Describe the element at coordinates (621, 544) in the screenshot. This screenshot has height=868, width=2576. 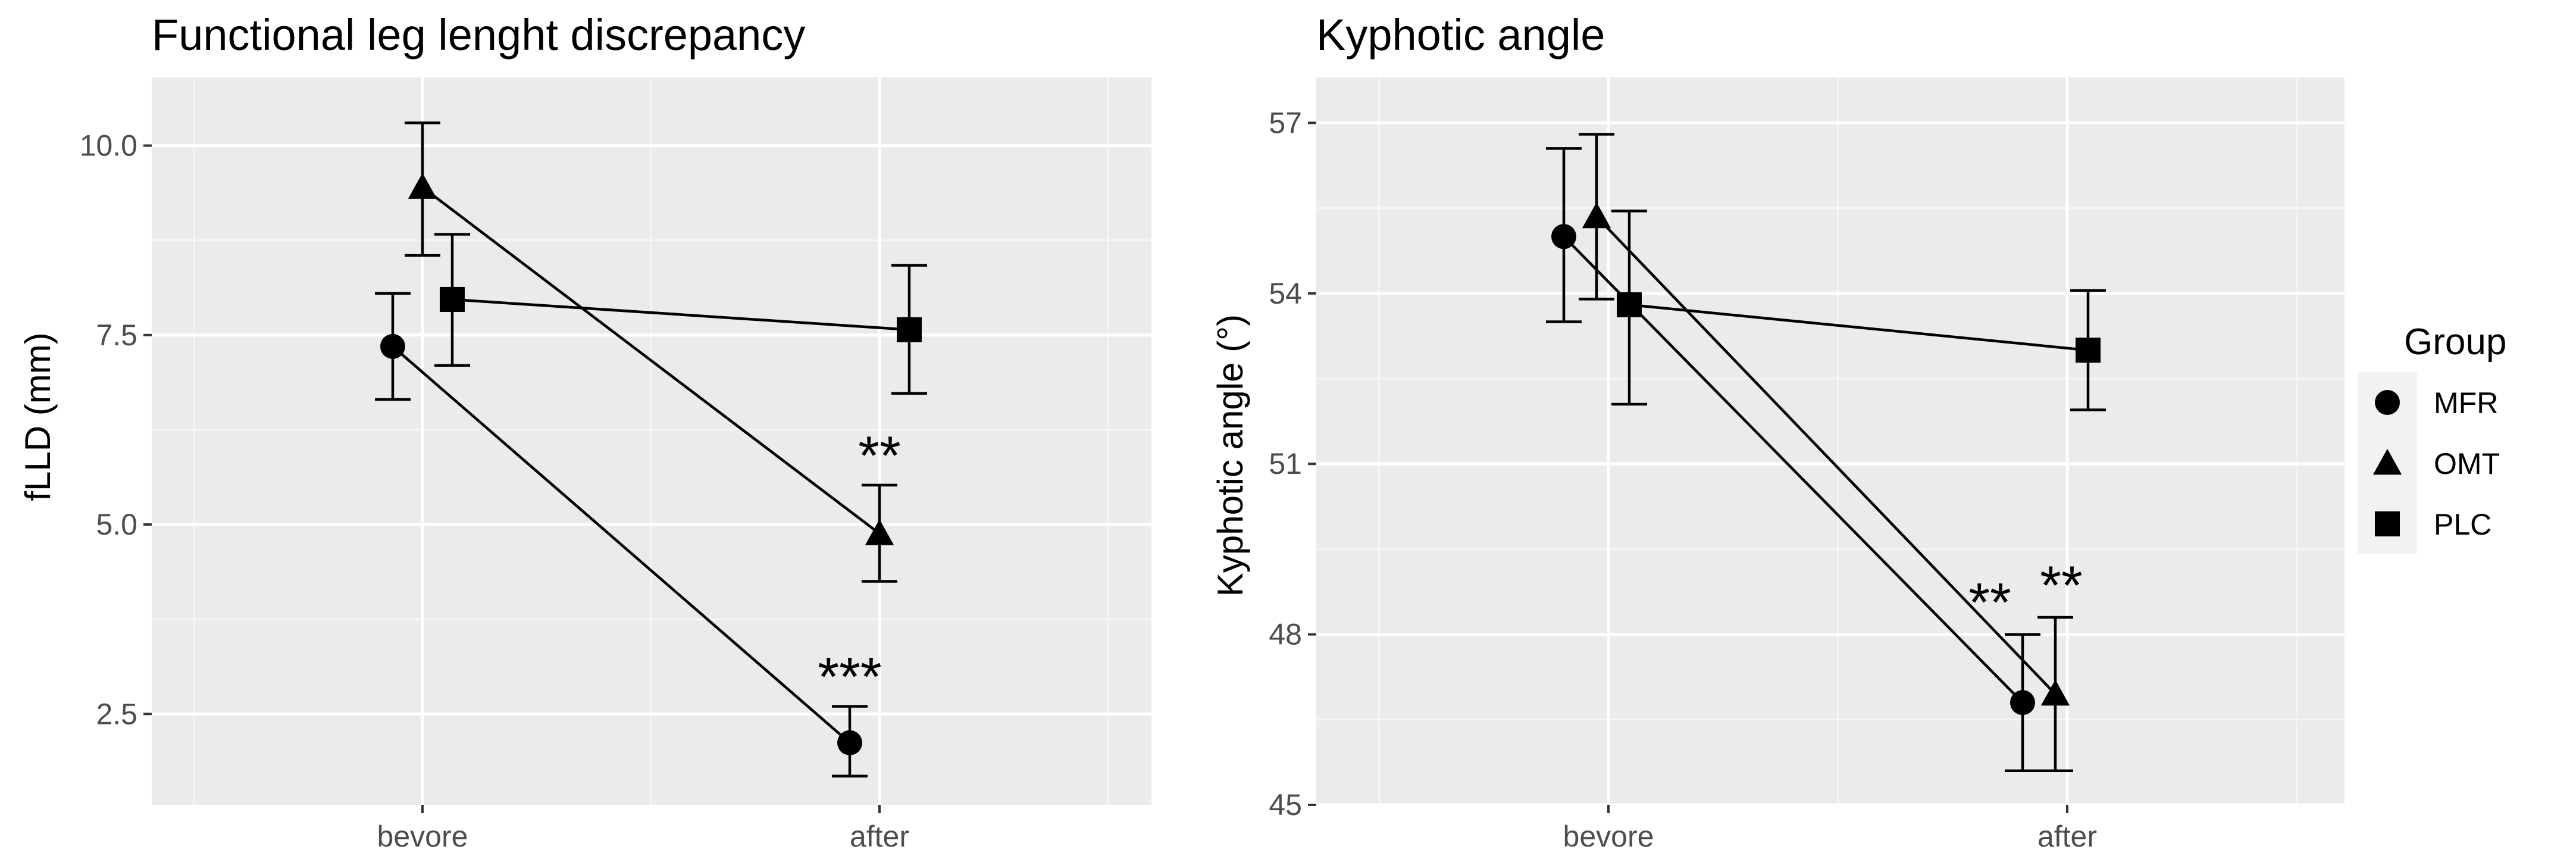
I see `series-line-mfr` at that location.